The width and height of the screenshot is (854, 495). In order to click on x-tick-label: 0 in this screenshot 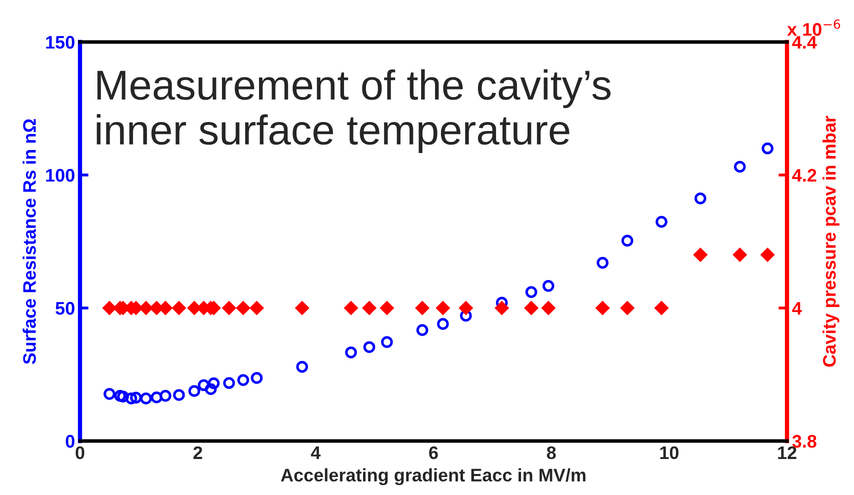, I will do `click(80, 453)`.